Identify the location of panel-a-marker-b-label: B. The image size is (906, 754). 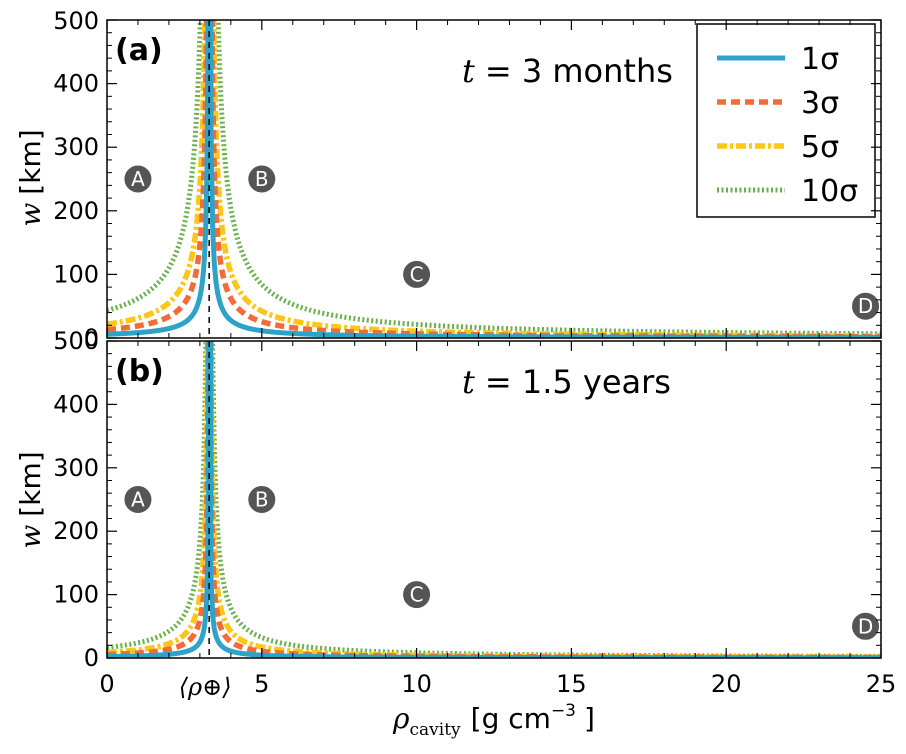
(262, 179).